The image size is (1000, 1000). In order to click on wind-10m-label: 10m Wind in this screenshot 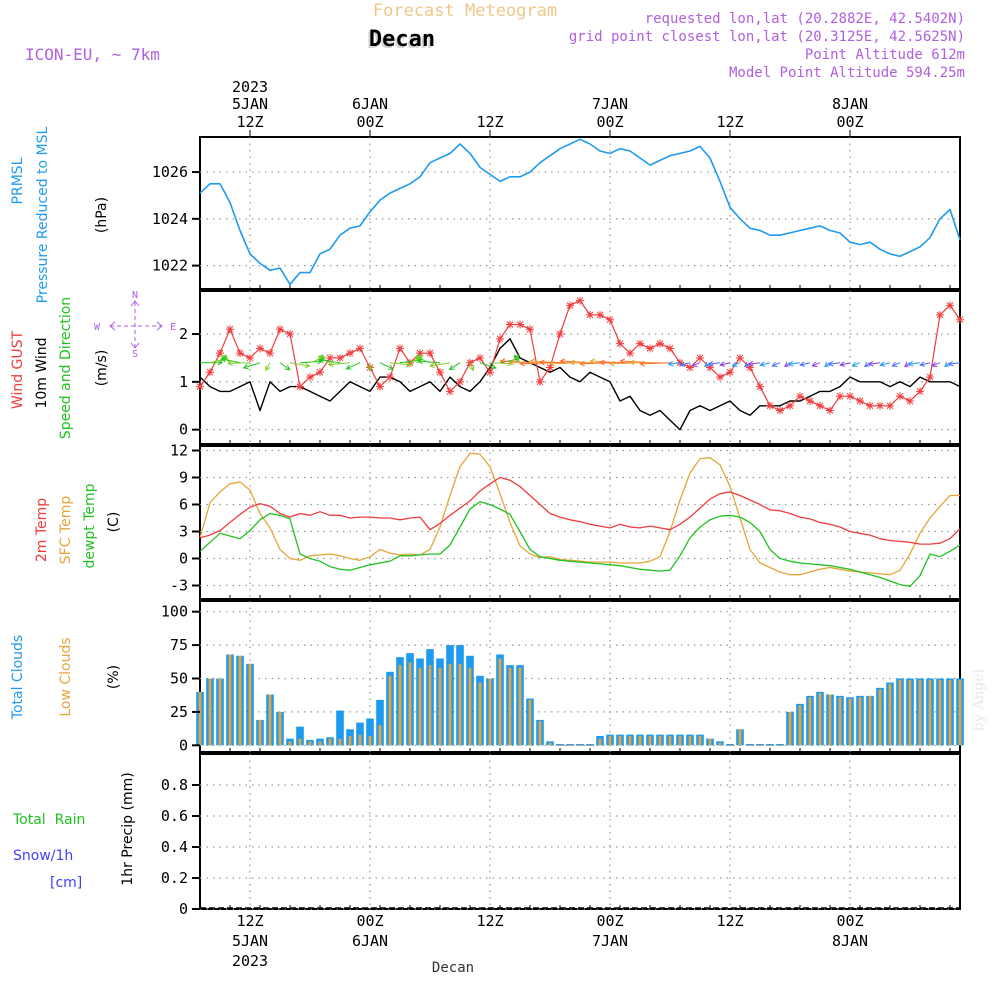, I will do `click(42, 372)`.